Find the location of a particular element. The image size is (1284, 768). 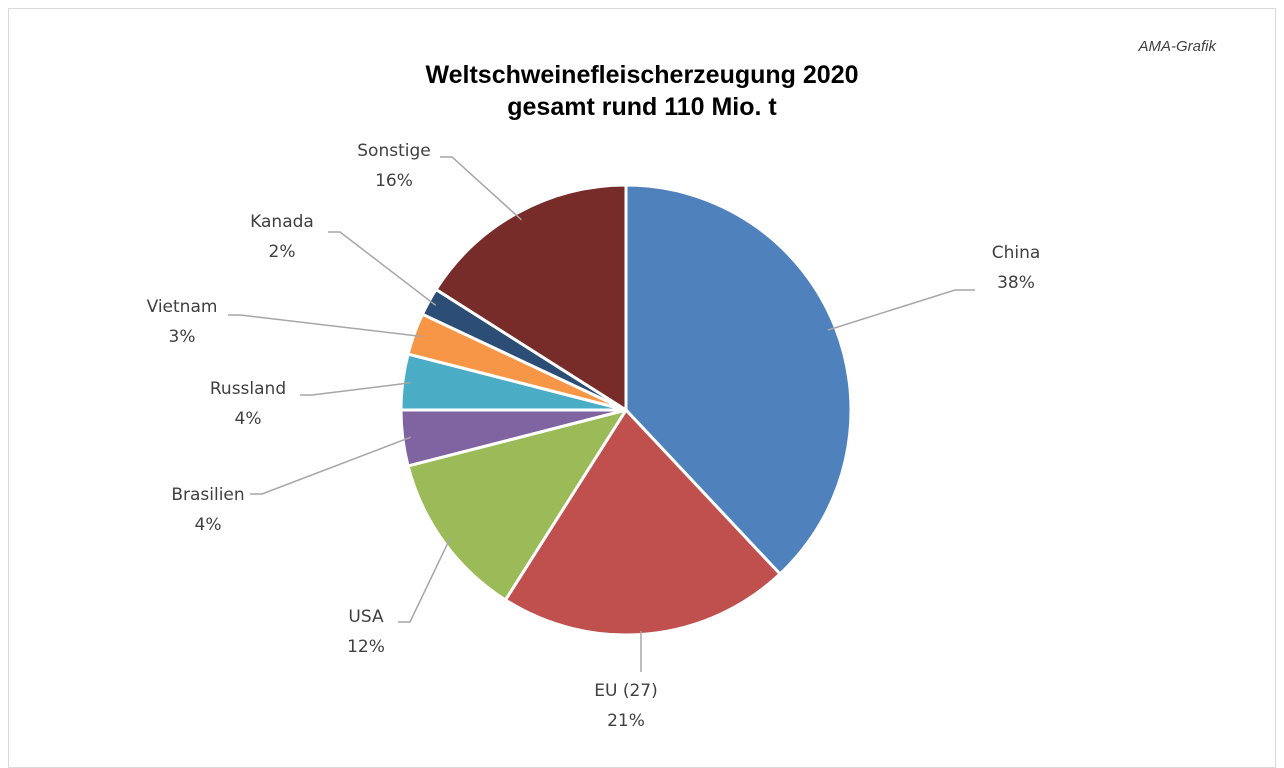

slice-label: Sonstige is located at coordinates (393, 151).